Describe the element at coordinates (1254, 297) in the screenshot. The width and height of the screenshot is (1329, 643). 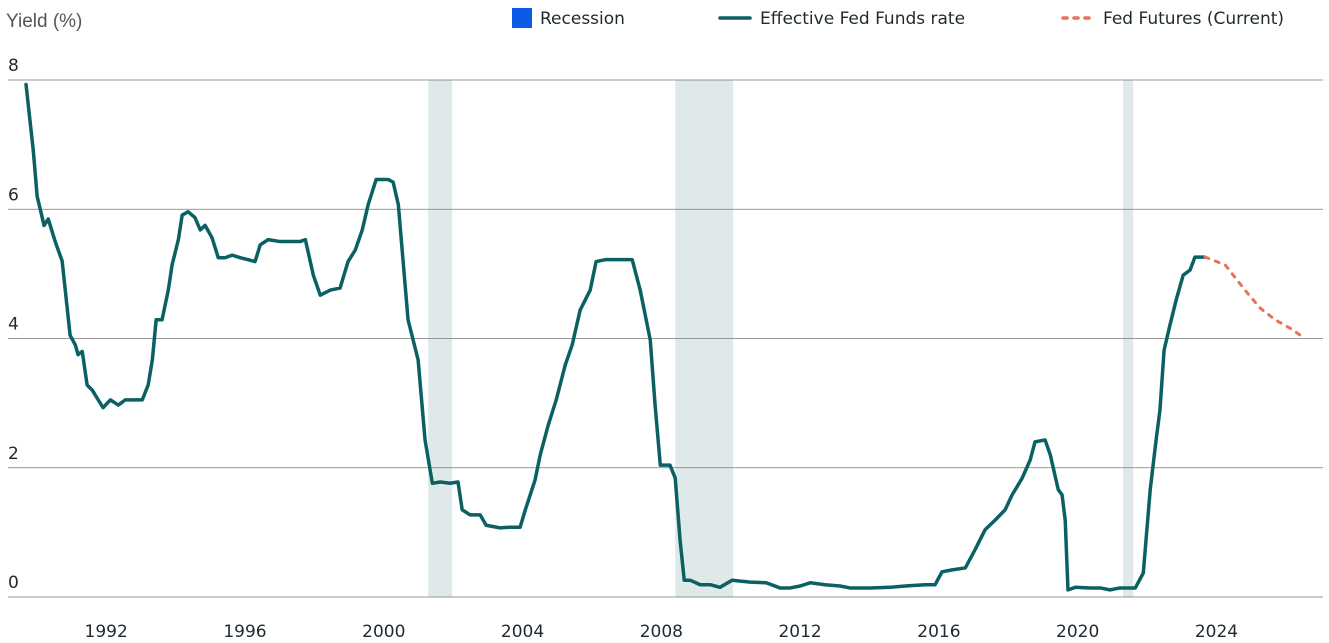
I see `series-line` at that location.